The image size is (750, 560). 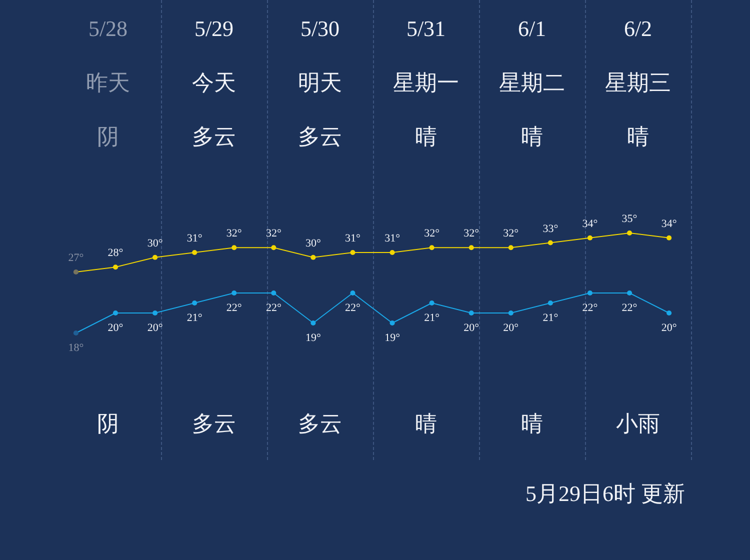 What do you see at coordinates (320, 29) in the screenshot?
I see `text: 5/30` at bounding box center [320, 29].